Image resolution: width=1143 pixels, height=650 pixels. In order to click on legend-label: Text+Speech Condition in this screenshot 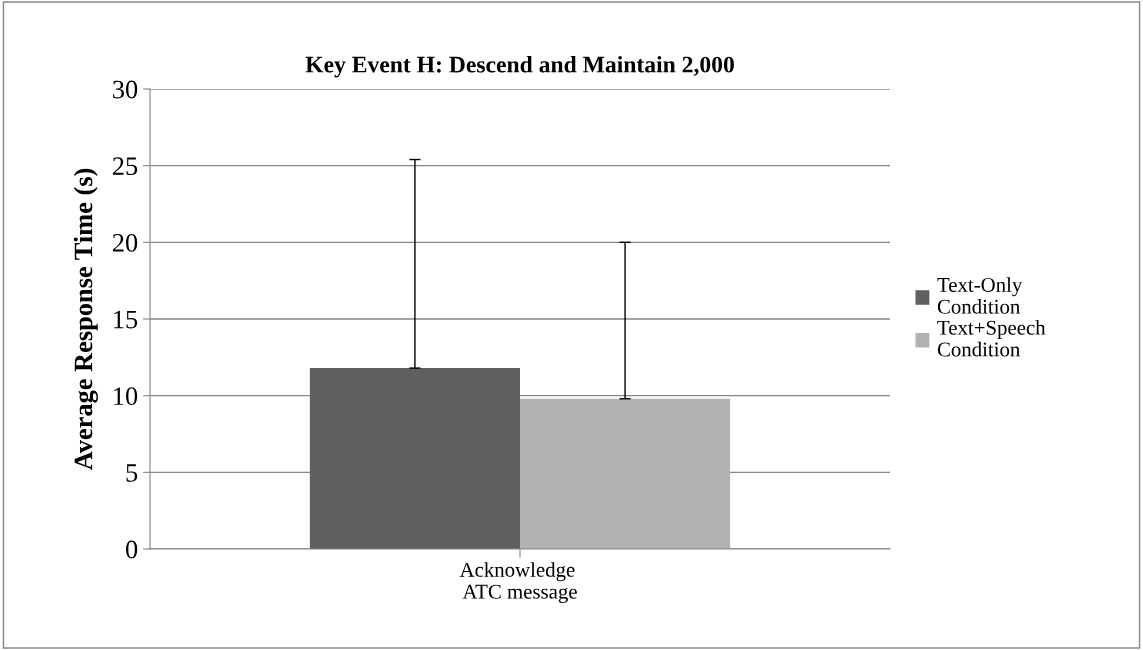, I will do `click(991, 338)`.